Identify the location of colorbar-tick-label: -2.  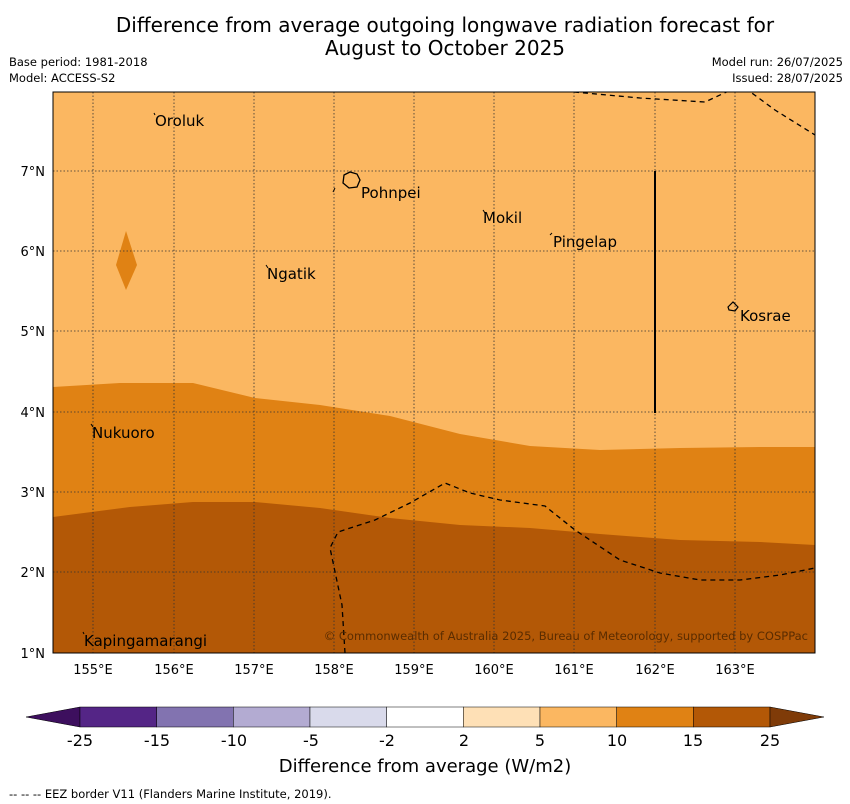
(387, 740).